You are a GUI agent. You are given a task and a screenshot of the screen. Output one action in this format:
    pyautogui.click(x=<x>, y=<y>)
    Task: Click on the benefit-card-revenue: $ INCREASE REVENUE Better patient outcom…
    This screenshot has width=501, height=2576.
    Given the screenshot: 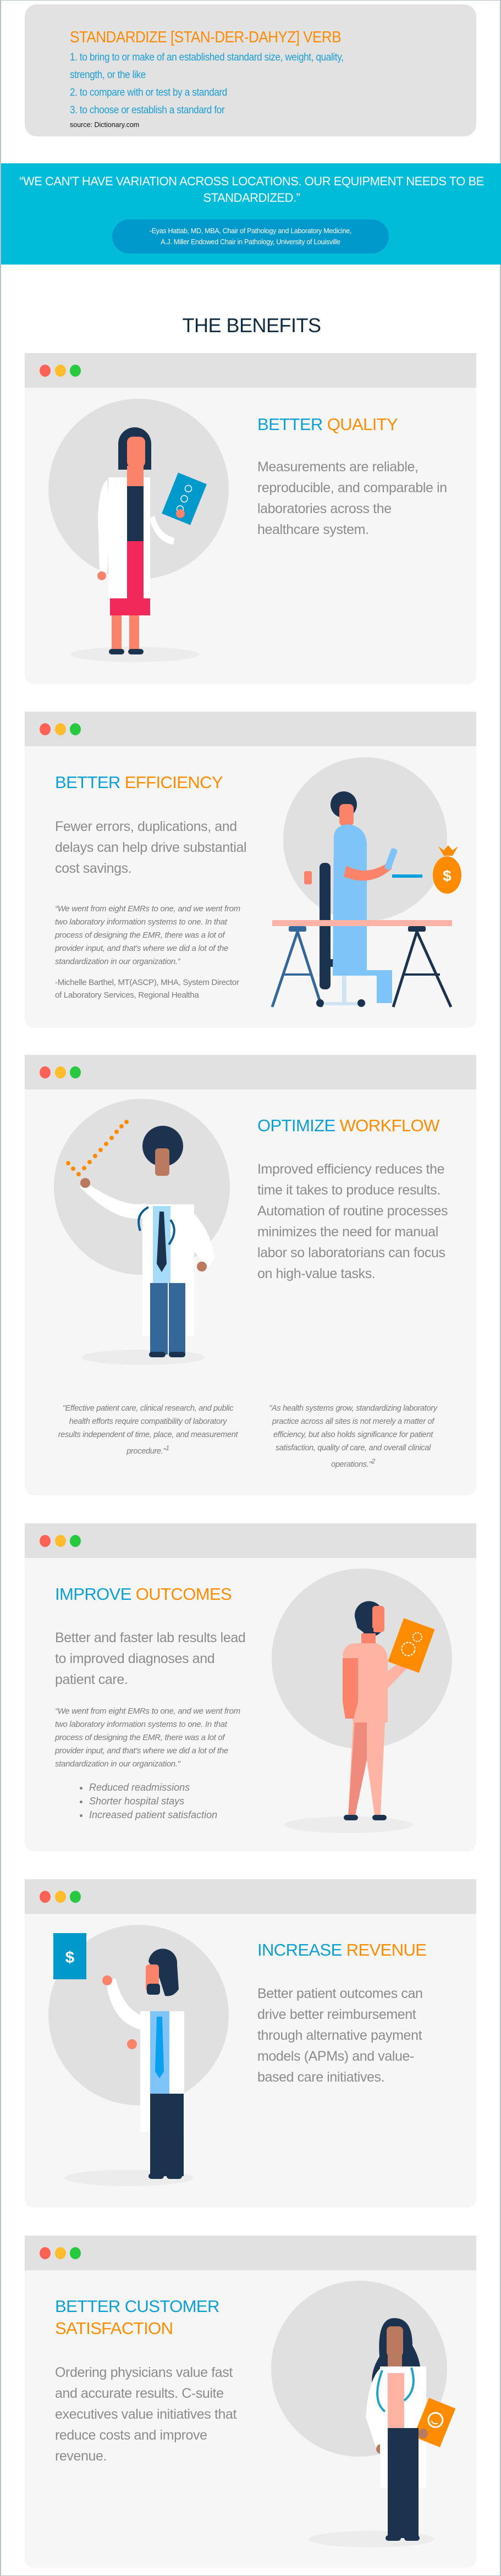 What is the action you would take?
    pyautogui.click(x=250, y=2043)
    